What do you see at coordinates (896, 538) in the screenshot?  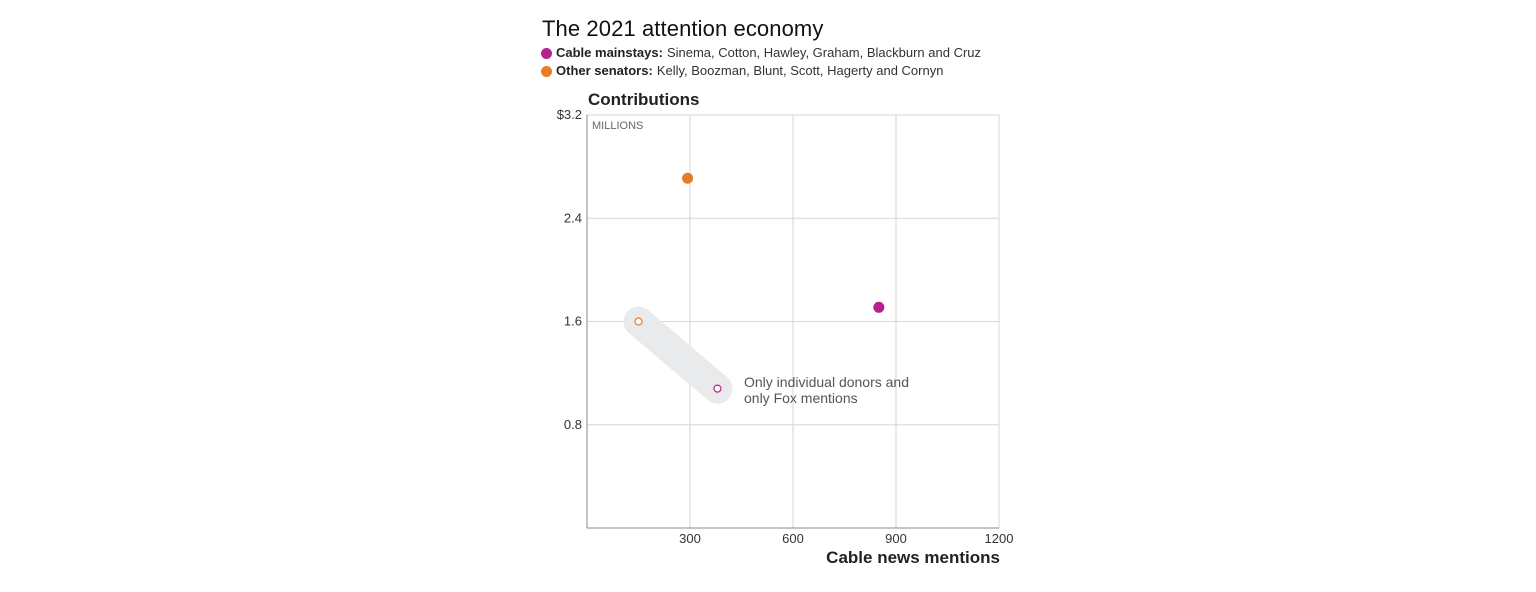 I see `x-tick-label: 900` at bounding box center [896, 538].